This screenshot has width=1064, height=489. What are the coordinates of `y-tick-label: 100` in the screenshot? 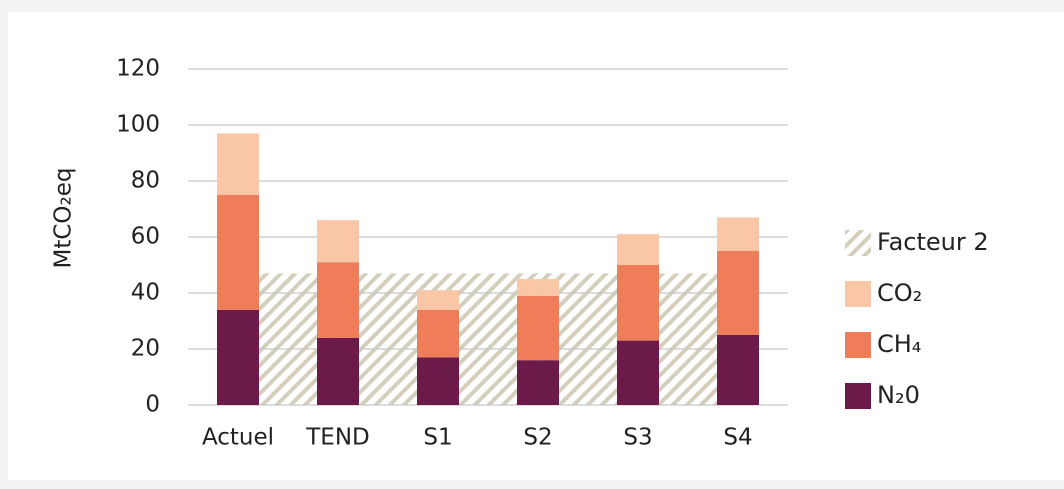 It's located at (138, 125).